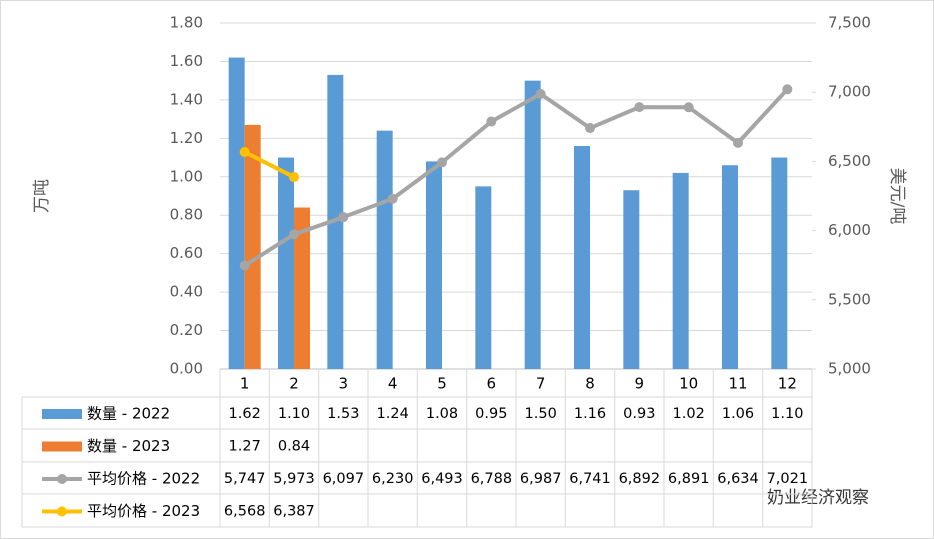  What do you see at coordinates (393, 479) in the screenshot?
I see `table-value: 6,230` at bounding box center [393, 479].